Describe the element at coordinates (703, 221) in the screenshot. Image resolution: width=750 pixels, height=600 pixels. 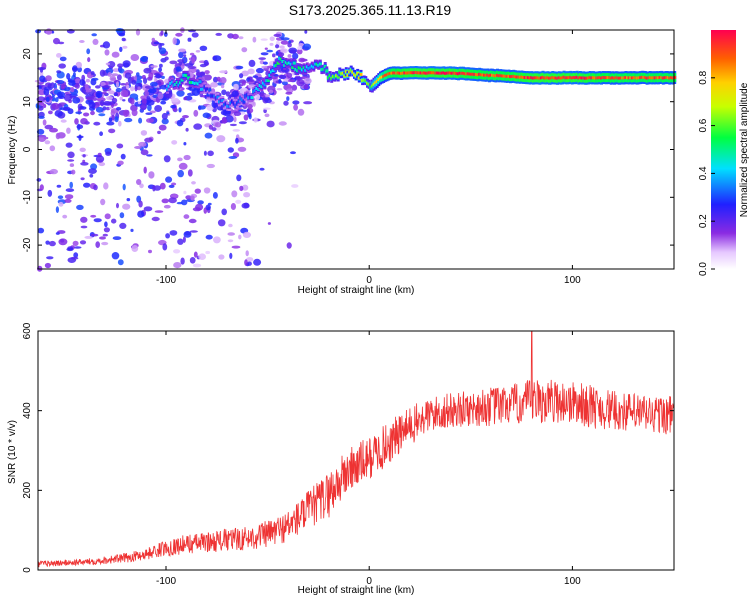
I see `colorbar-tick-label: 0.2` at that location.